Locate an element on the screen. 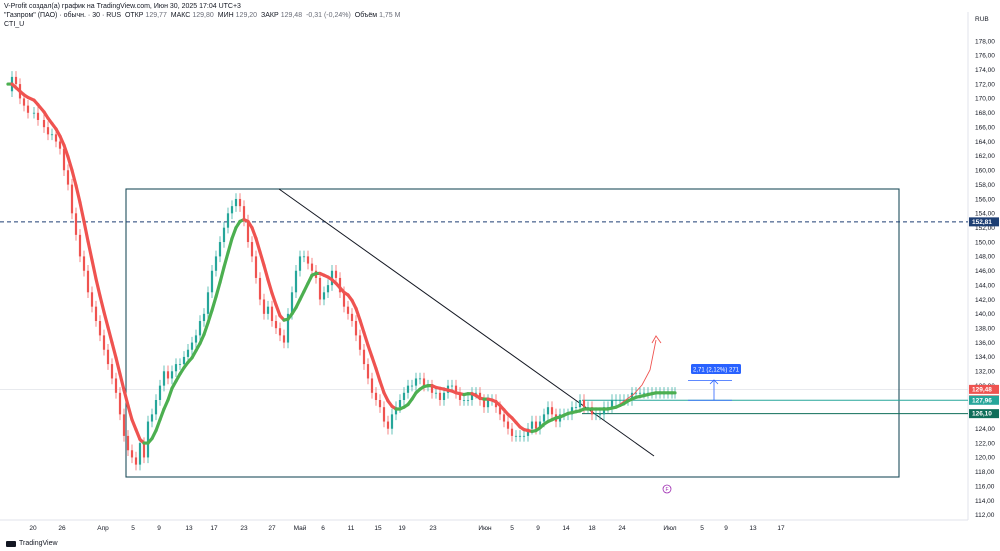 The image size is (1000, 551). x-tick-label: 27 is located at coordinates (272, 528).